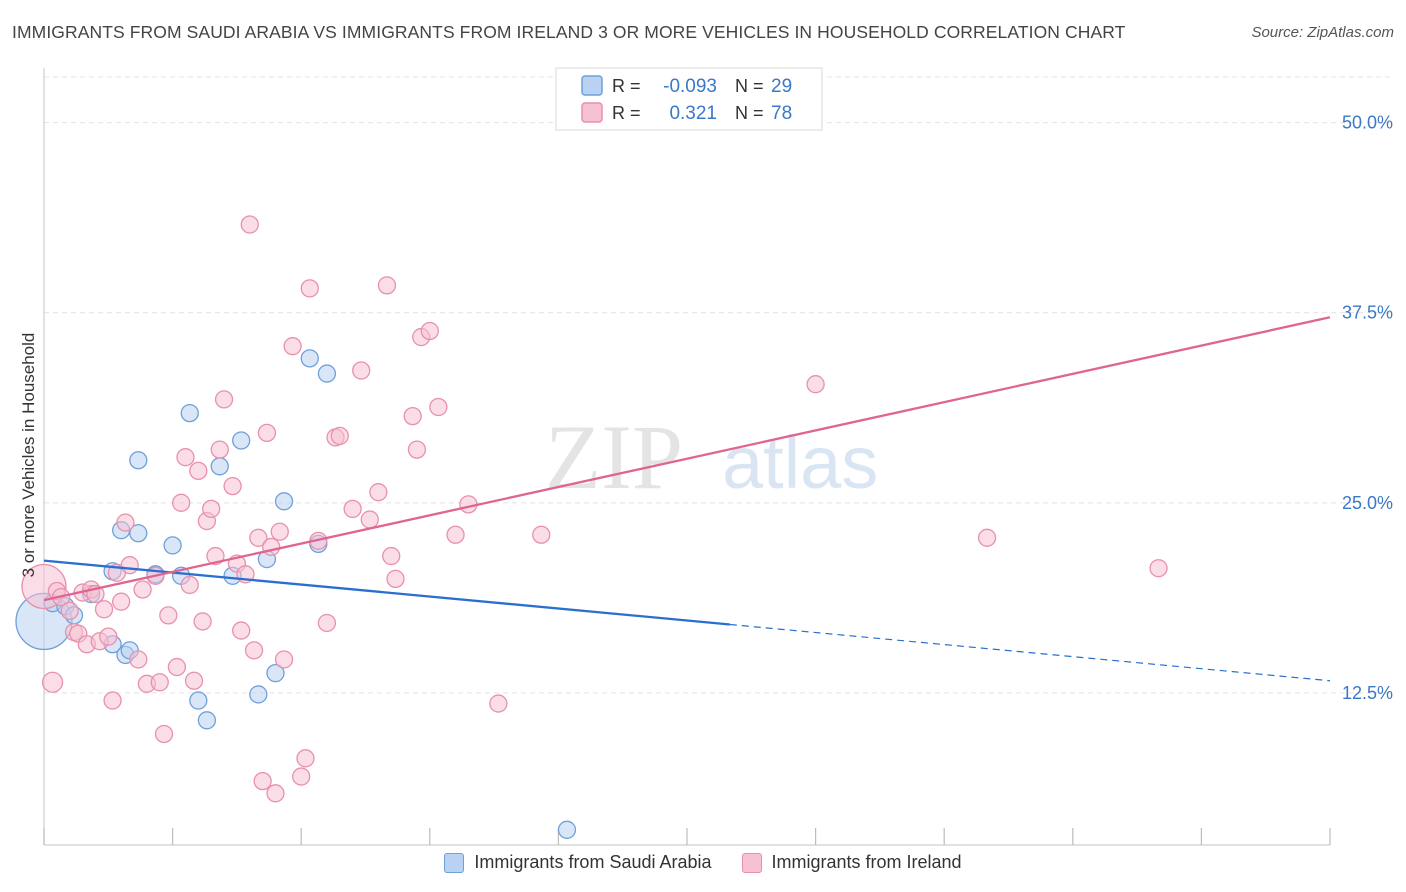  What do you see at coordinates (693, 113) in the screenshot?
I see `legend-r-value-2: 0.321` at bounding box center [693, 113].